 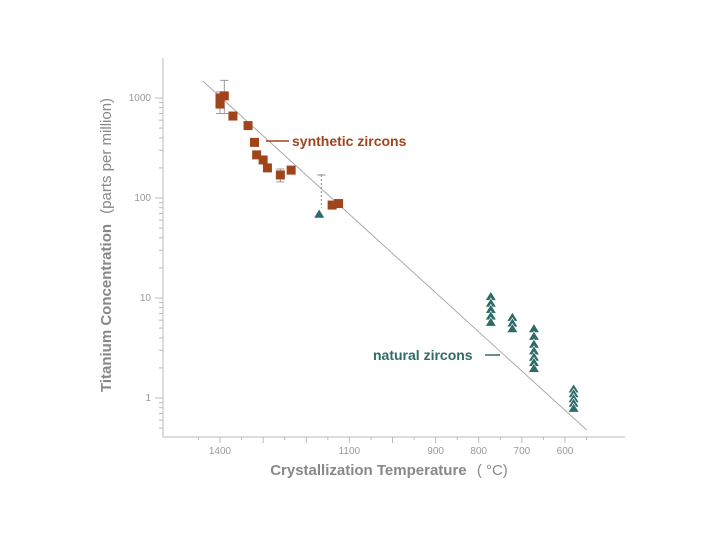 I want to click on x-tick-label: 1100, so click(x=350, y=451).